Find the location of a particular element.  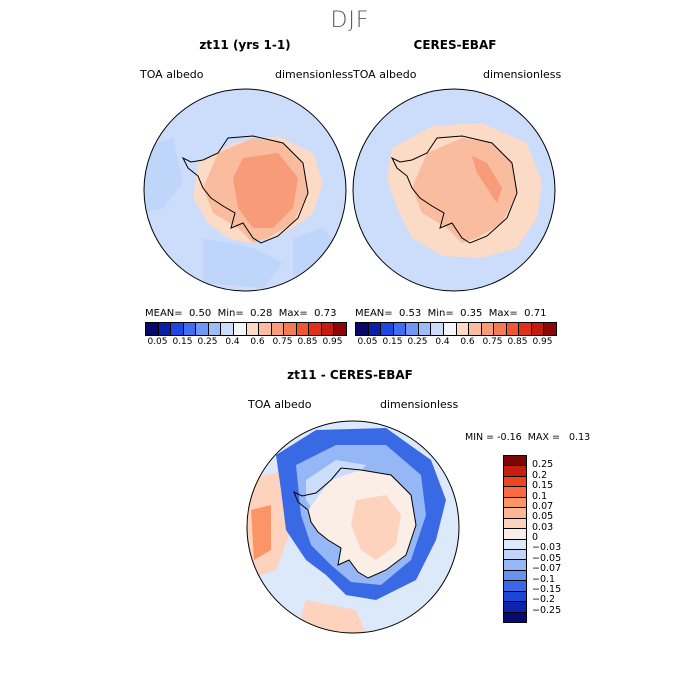

panel2-variable-label: TOA albedo is located at coordinates (385, 74).